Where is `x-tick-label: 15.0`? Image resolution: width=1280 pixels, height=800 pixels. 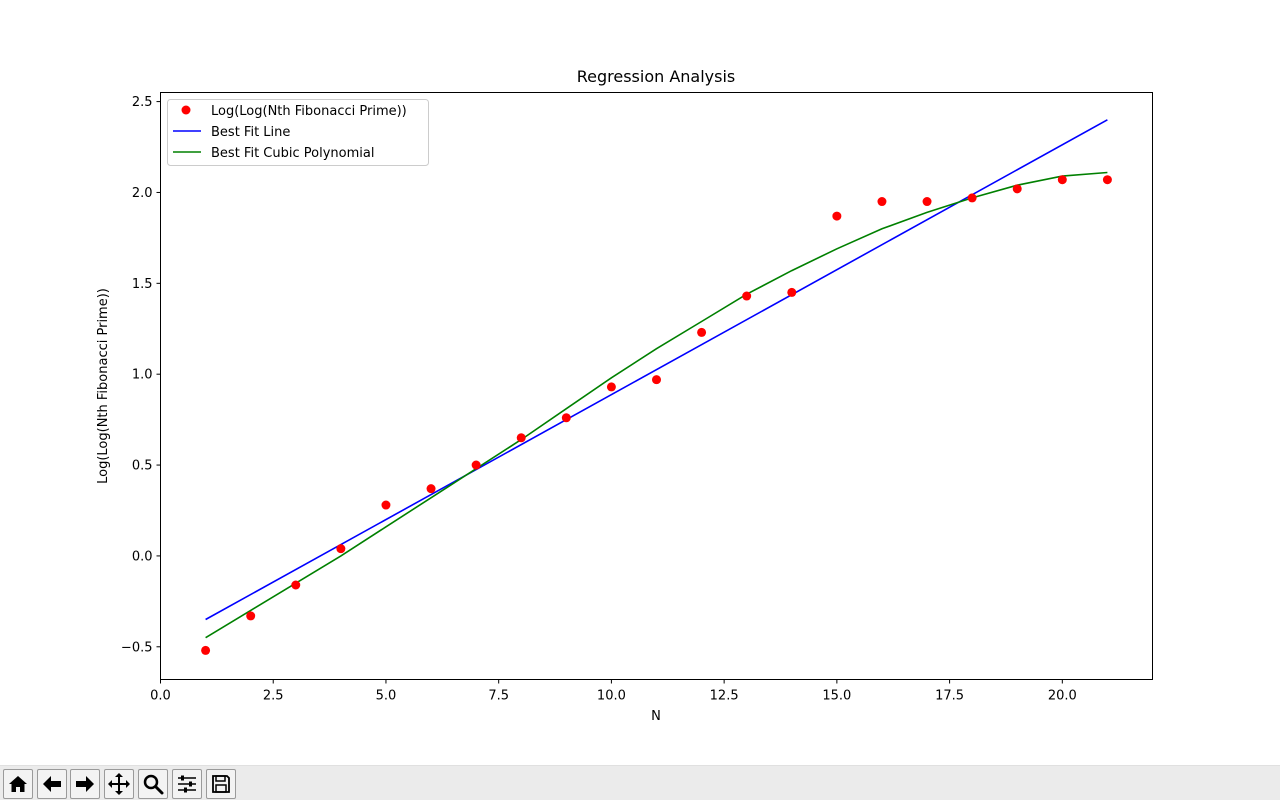 x-tick-label: 15.0 is located at coordinates (836, 696).